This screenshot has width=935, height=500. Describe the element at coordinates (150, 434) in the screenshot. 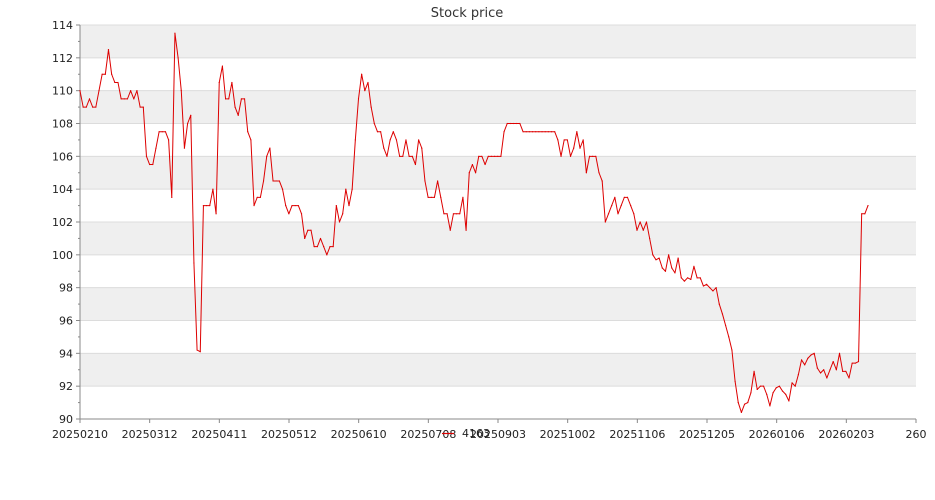

I see `x-tick-label: 20250312` at that location.